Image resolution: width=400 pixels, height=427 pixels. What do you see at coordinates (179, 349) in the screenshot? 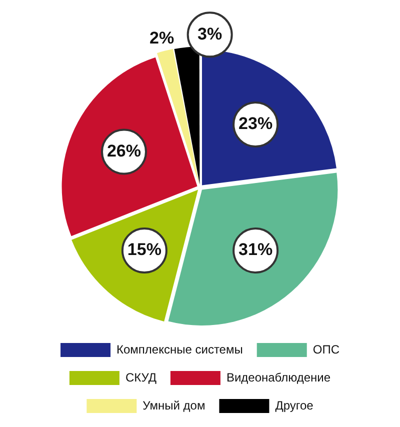
I see `legend-label: Комплексные системы` at bounding box center [179, 349].